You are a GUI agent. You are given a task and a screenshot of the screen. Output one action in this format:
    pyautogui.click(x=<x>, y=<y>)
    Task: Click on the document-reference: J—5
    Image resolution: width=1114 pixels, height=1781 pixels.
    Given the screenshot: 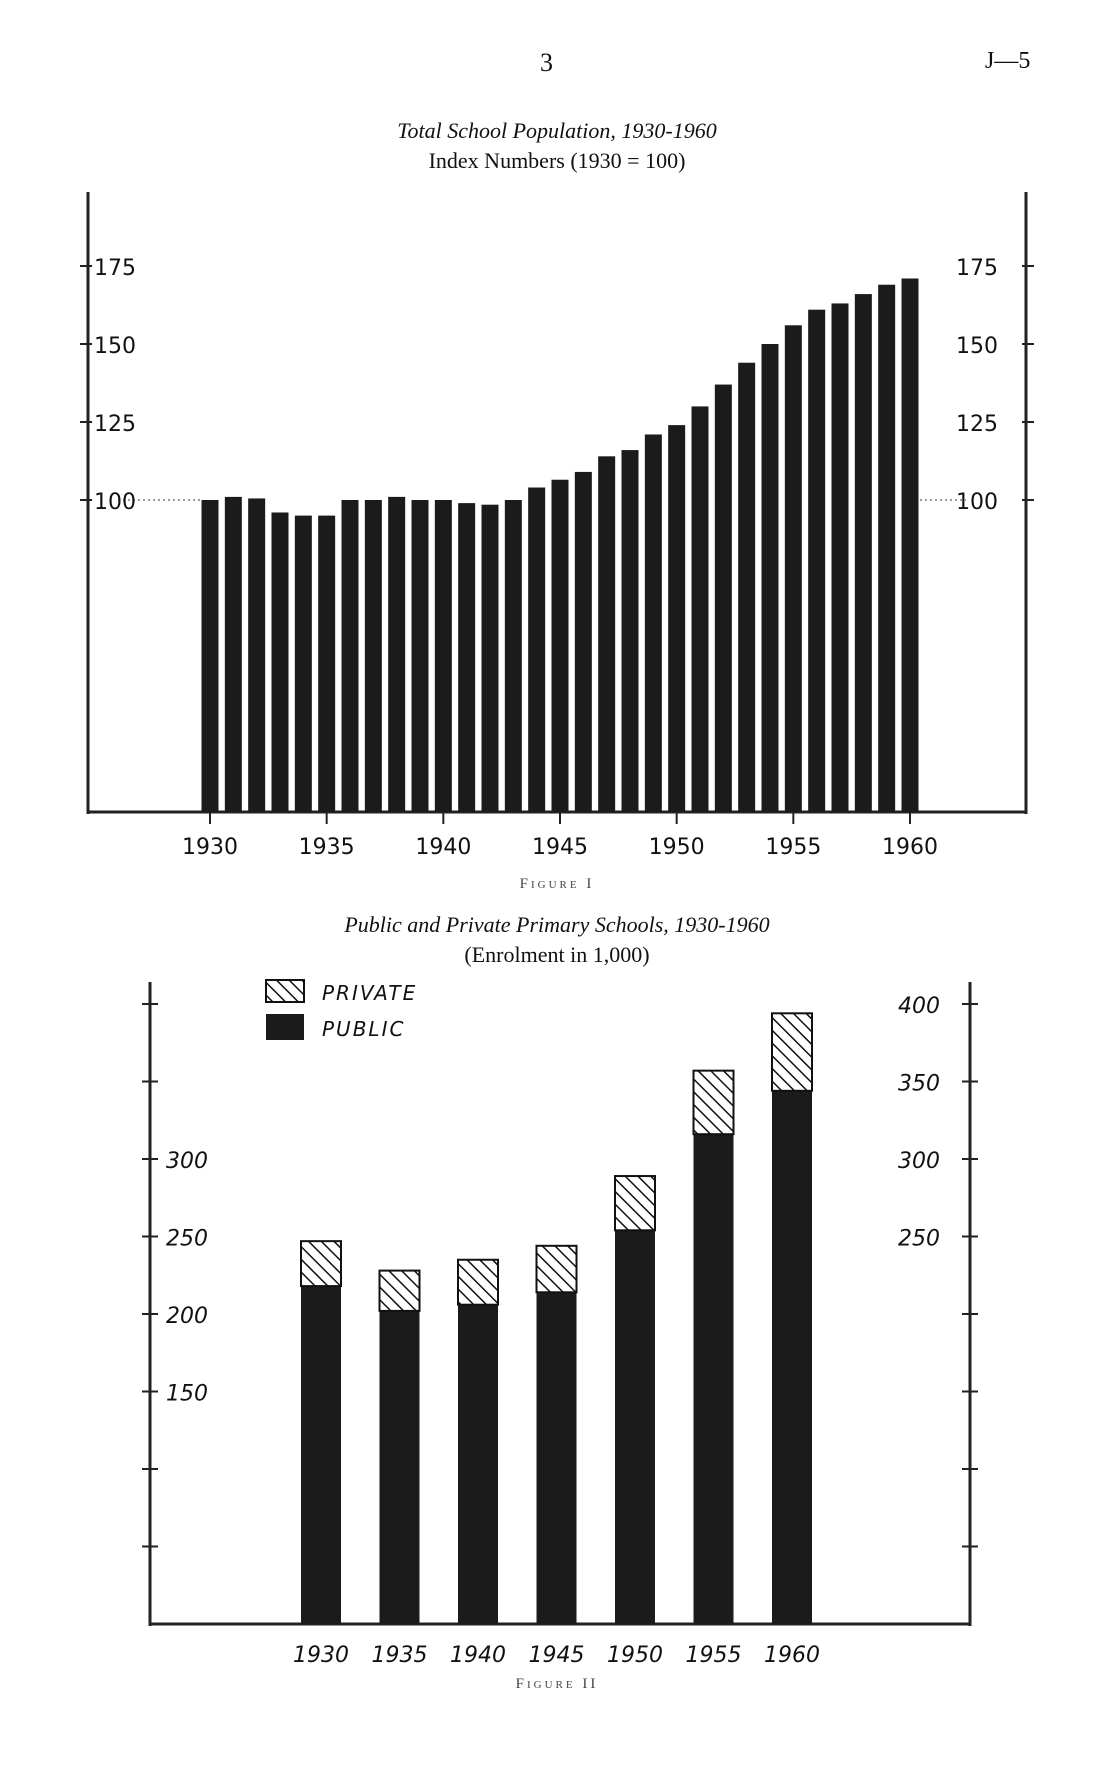 What is the action you would take?
    pyautogui.click(x=1008, y=61)
    